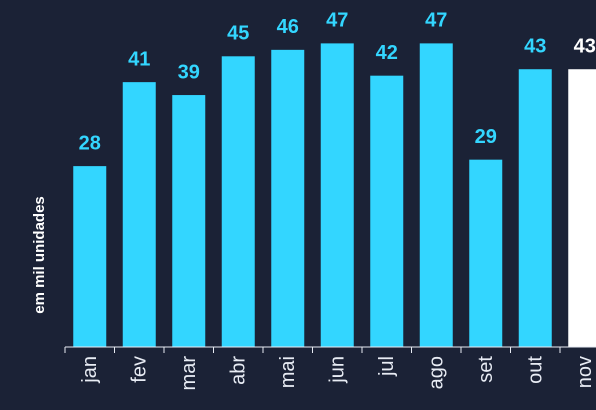 The width and height of the screenshot is (596, 410). Describe the element at coordinates (387, 366) in the screenshot. I see `x-tick-label: jul` at that location.